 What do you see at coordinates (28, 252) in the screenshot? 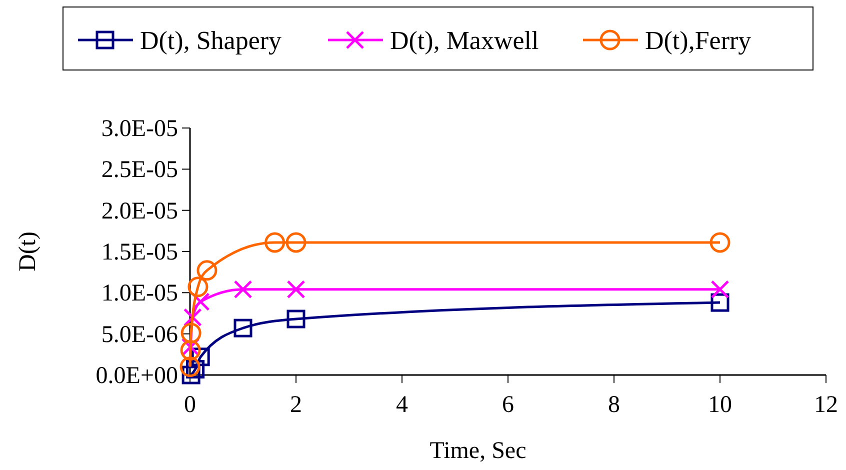
I see `y-axis-title: D(t)` at bounding box center [28, 252].